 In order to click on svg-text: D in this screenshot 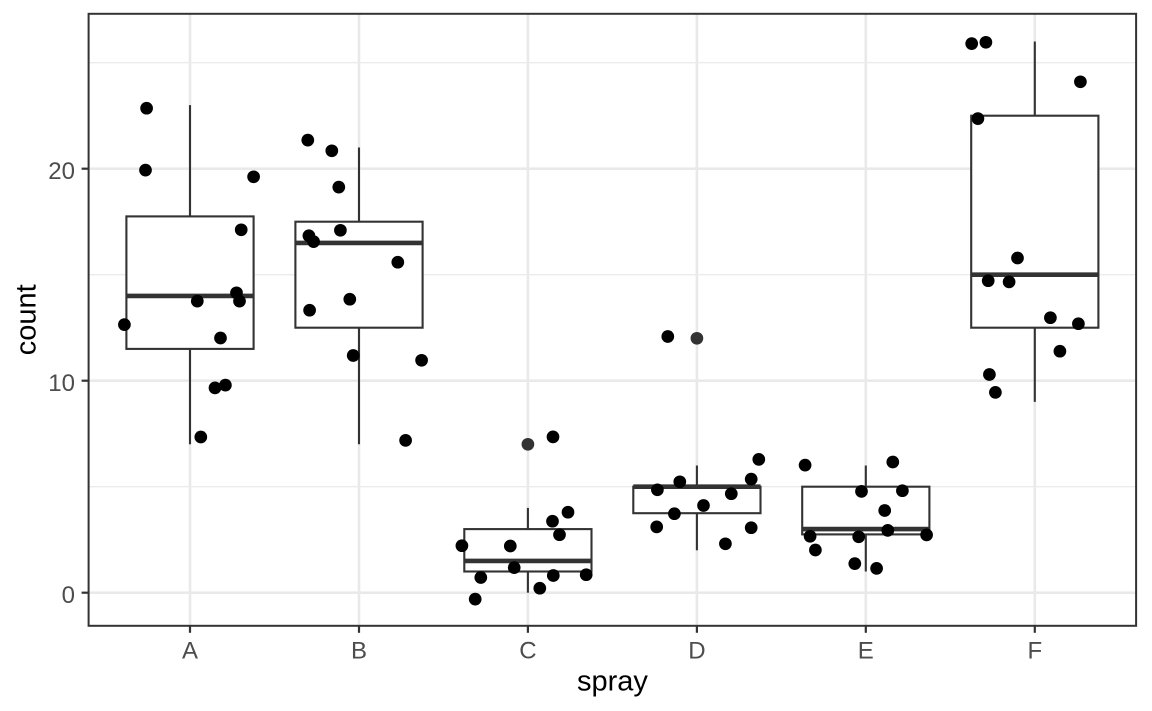, I will do `click(696, 651)`.